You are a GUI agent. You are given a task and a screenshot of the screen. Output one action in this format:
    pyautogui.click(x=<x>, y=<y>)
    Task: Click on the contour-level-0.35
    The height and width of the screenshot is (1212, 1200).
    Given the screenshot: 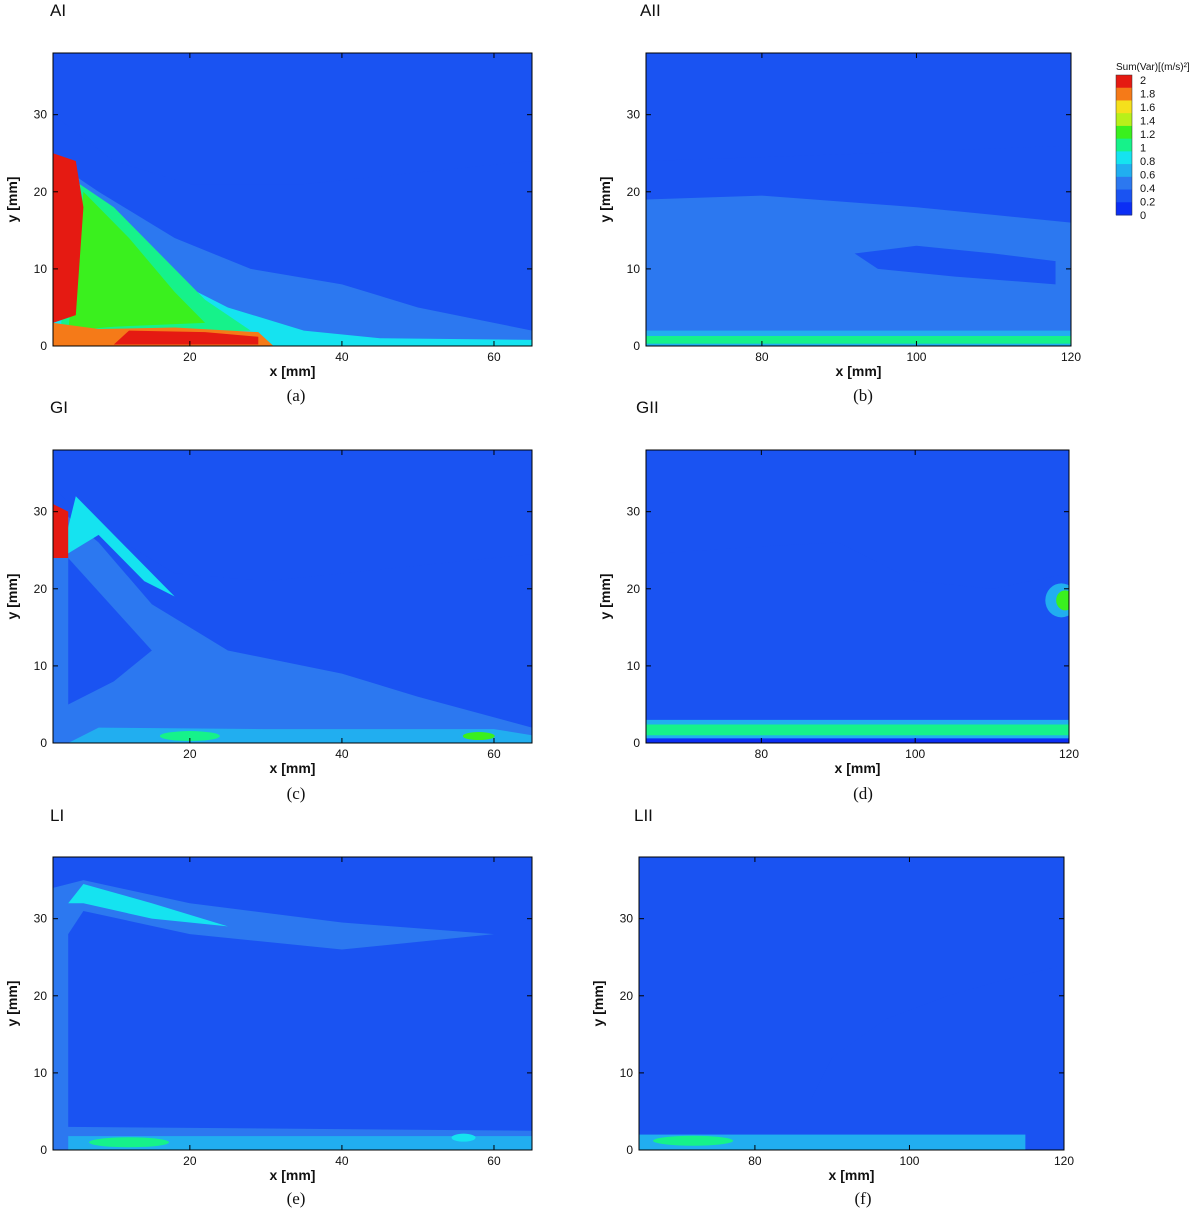 What is the action you would take?
    pyautogui.click(x=858, y=270)
    